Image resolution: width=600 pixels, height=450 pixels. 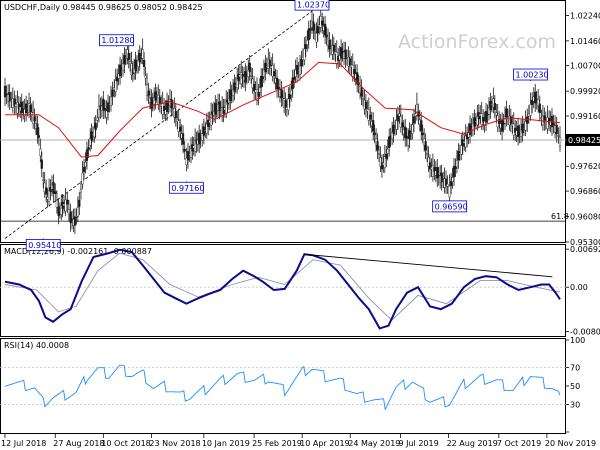 I want to click on rsi-tick-label: 50, so click(x=575, y=386).